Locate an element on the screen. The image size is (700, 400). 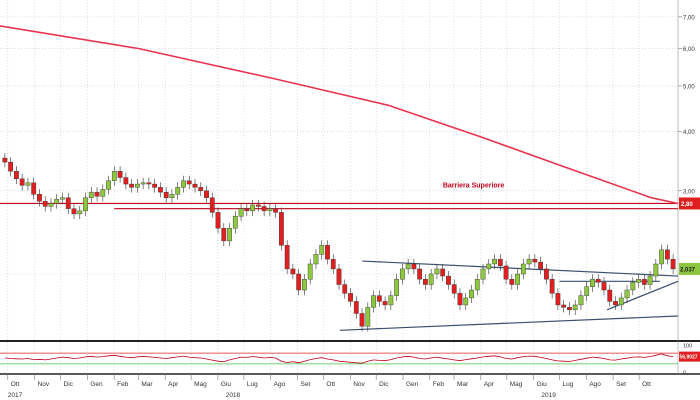
last-price-box is located at coordinates (689, 268).